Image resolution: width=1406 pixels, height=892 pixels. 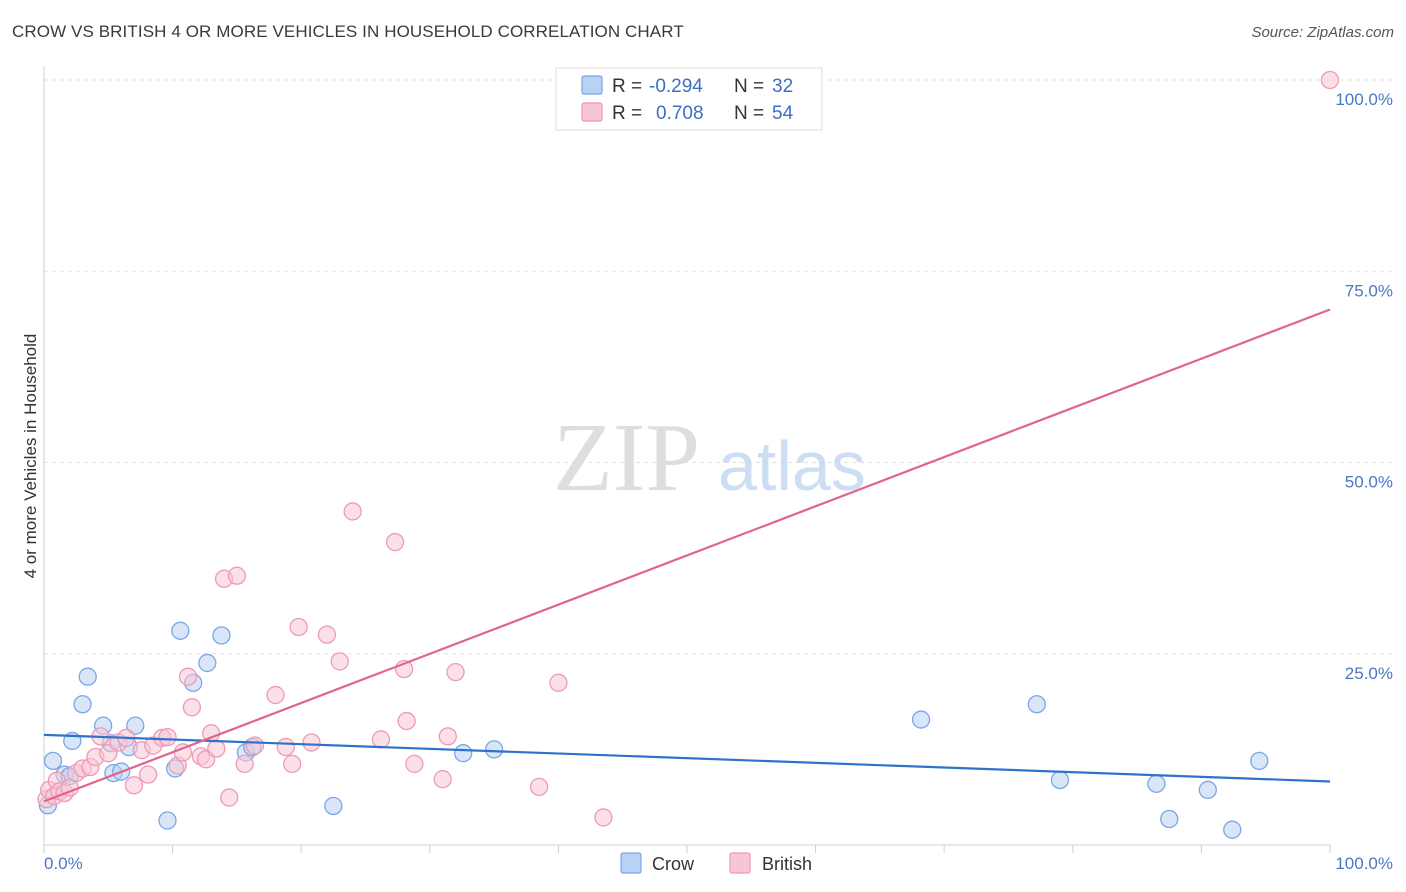 I want to click on legend-british-n-value: 54, so click(x=783, y=113).